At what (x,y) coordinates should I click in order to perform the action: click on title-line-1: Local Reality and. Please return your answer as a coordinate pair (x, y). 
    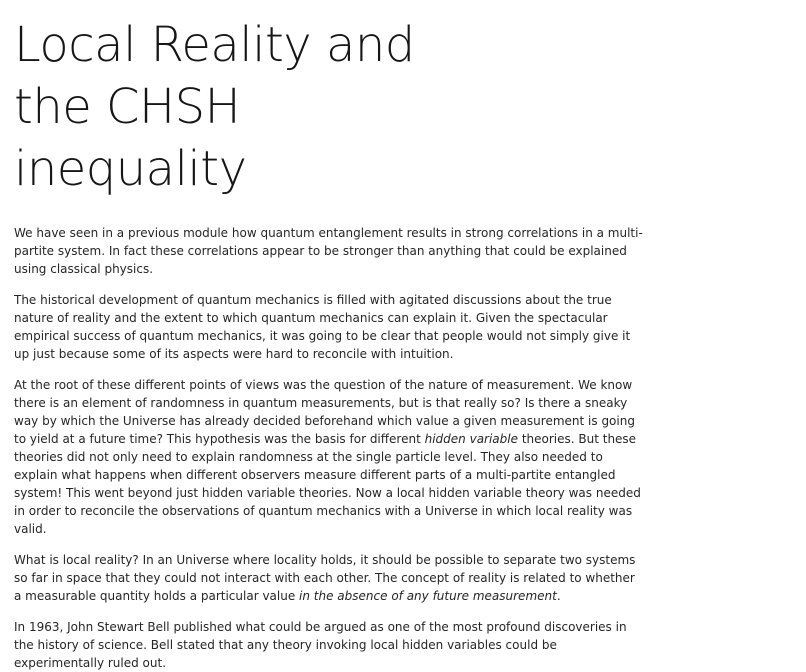
    Looking at the image, I should click on (214, 45).